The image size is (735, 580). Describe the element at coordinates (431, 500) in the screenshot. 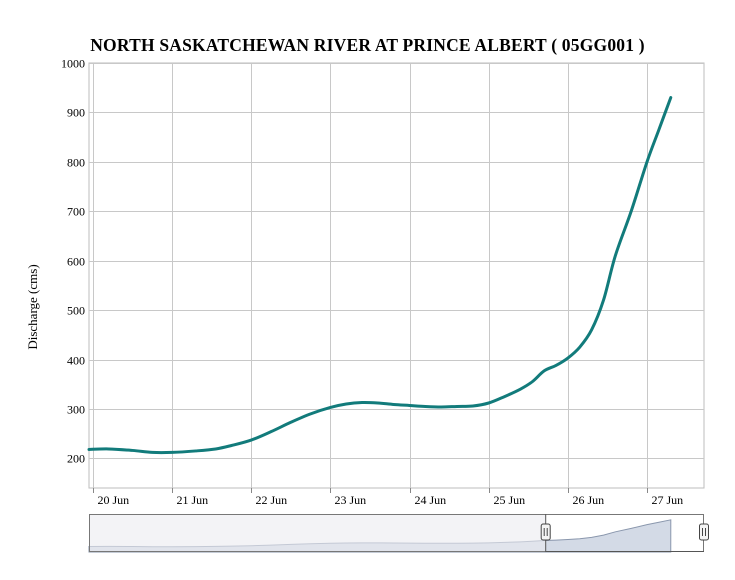

I see `x-tick-label: 24 Jun` at that location.